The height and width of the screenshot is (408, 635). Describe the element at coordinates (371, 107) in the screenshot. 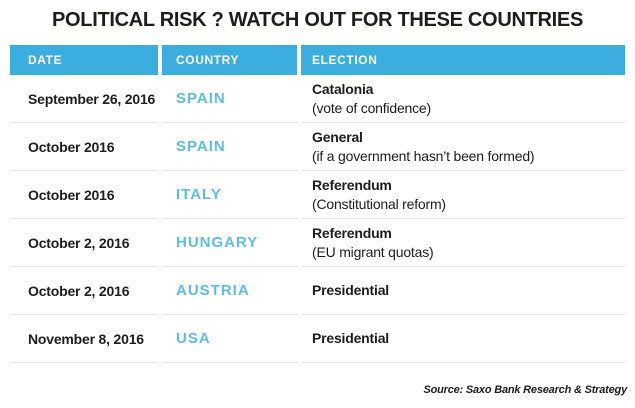

I see `election-detail: (vote of confidence)` at that location.